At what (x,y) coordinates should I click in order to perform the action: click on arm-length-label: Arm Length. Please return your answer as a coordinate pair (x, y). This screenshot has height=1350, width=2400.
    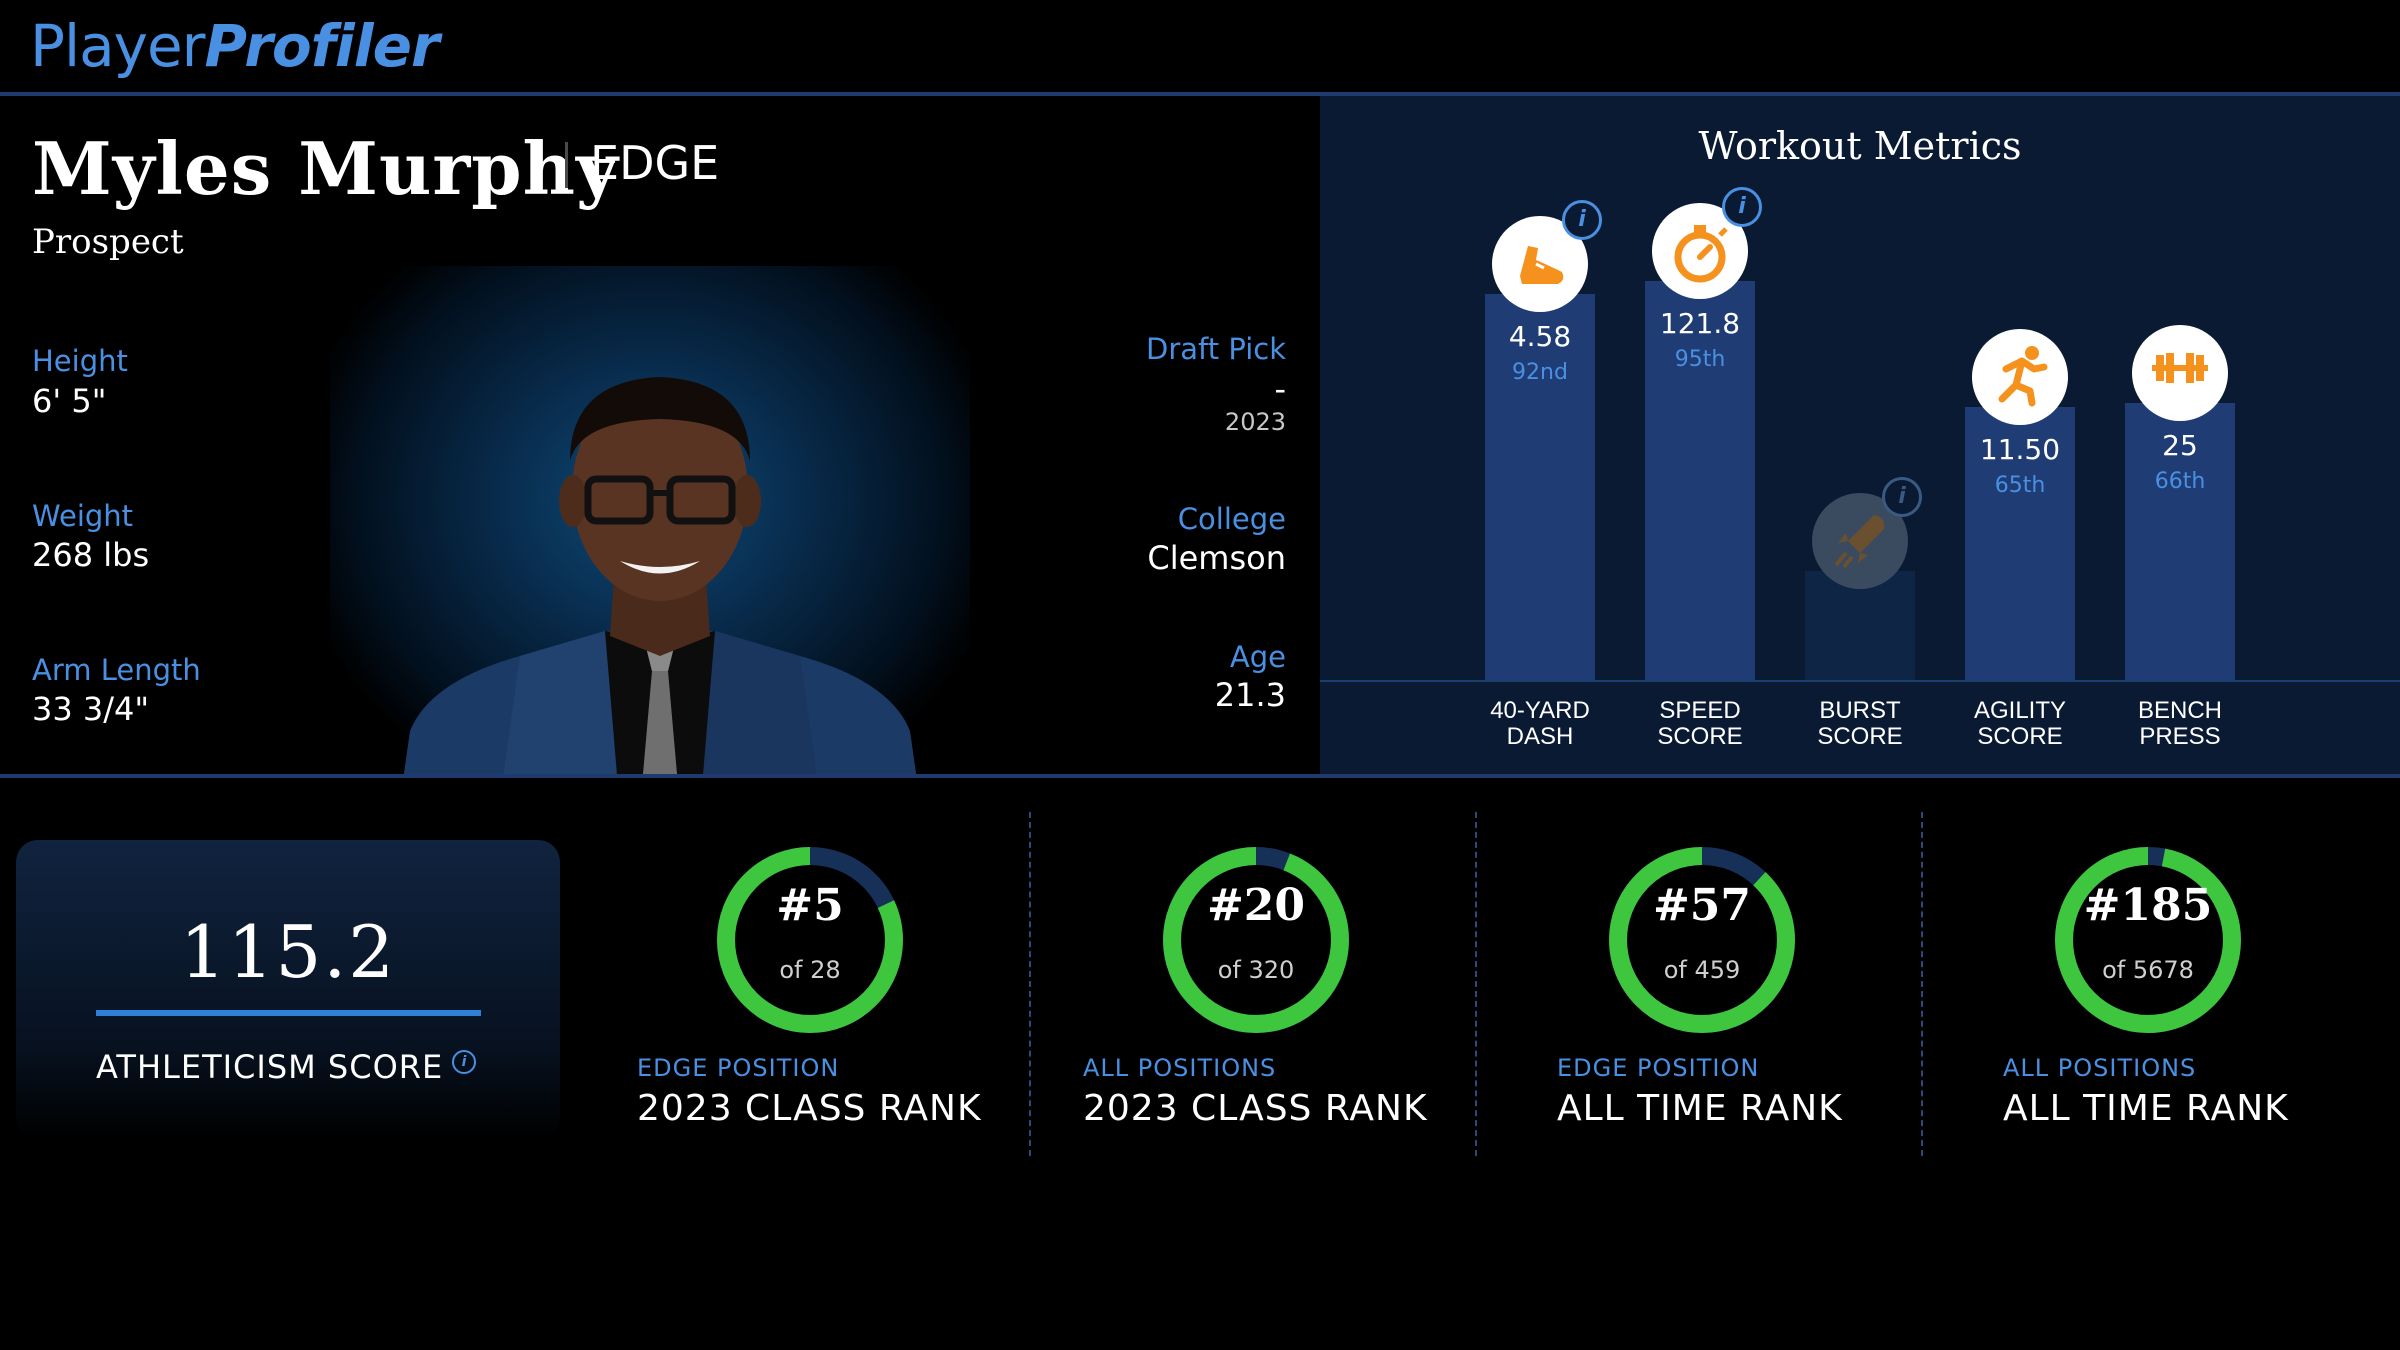
    Looking at the image, I should click on (116, 670).